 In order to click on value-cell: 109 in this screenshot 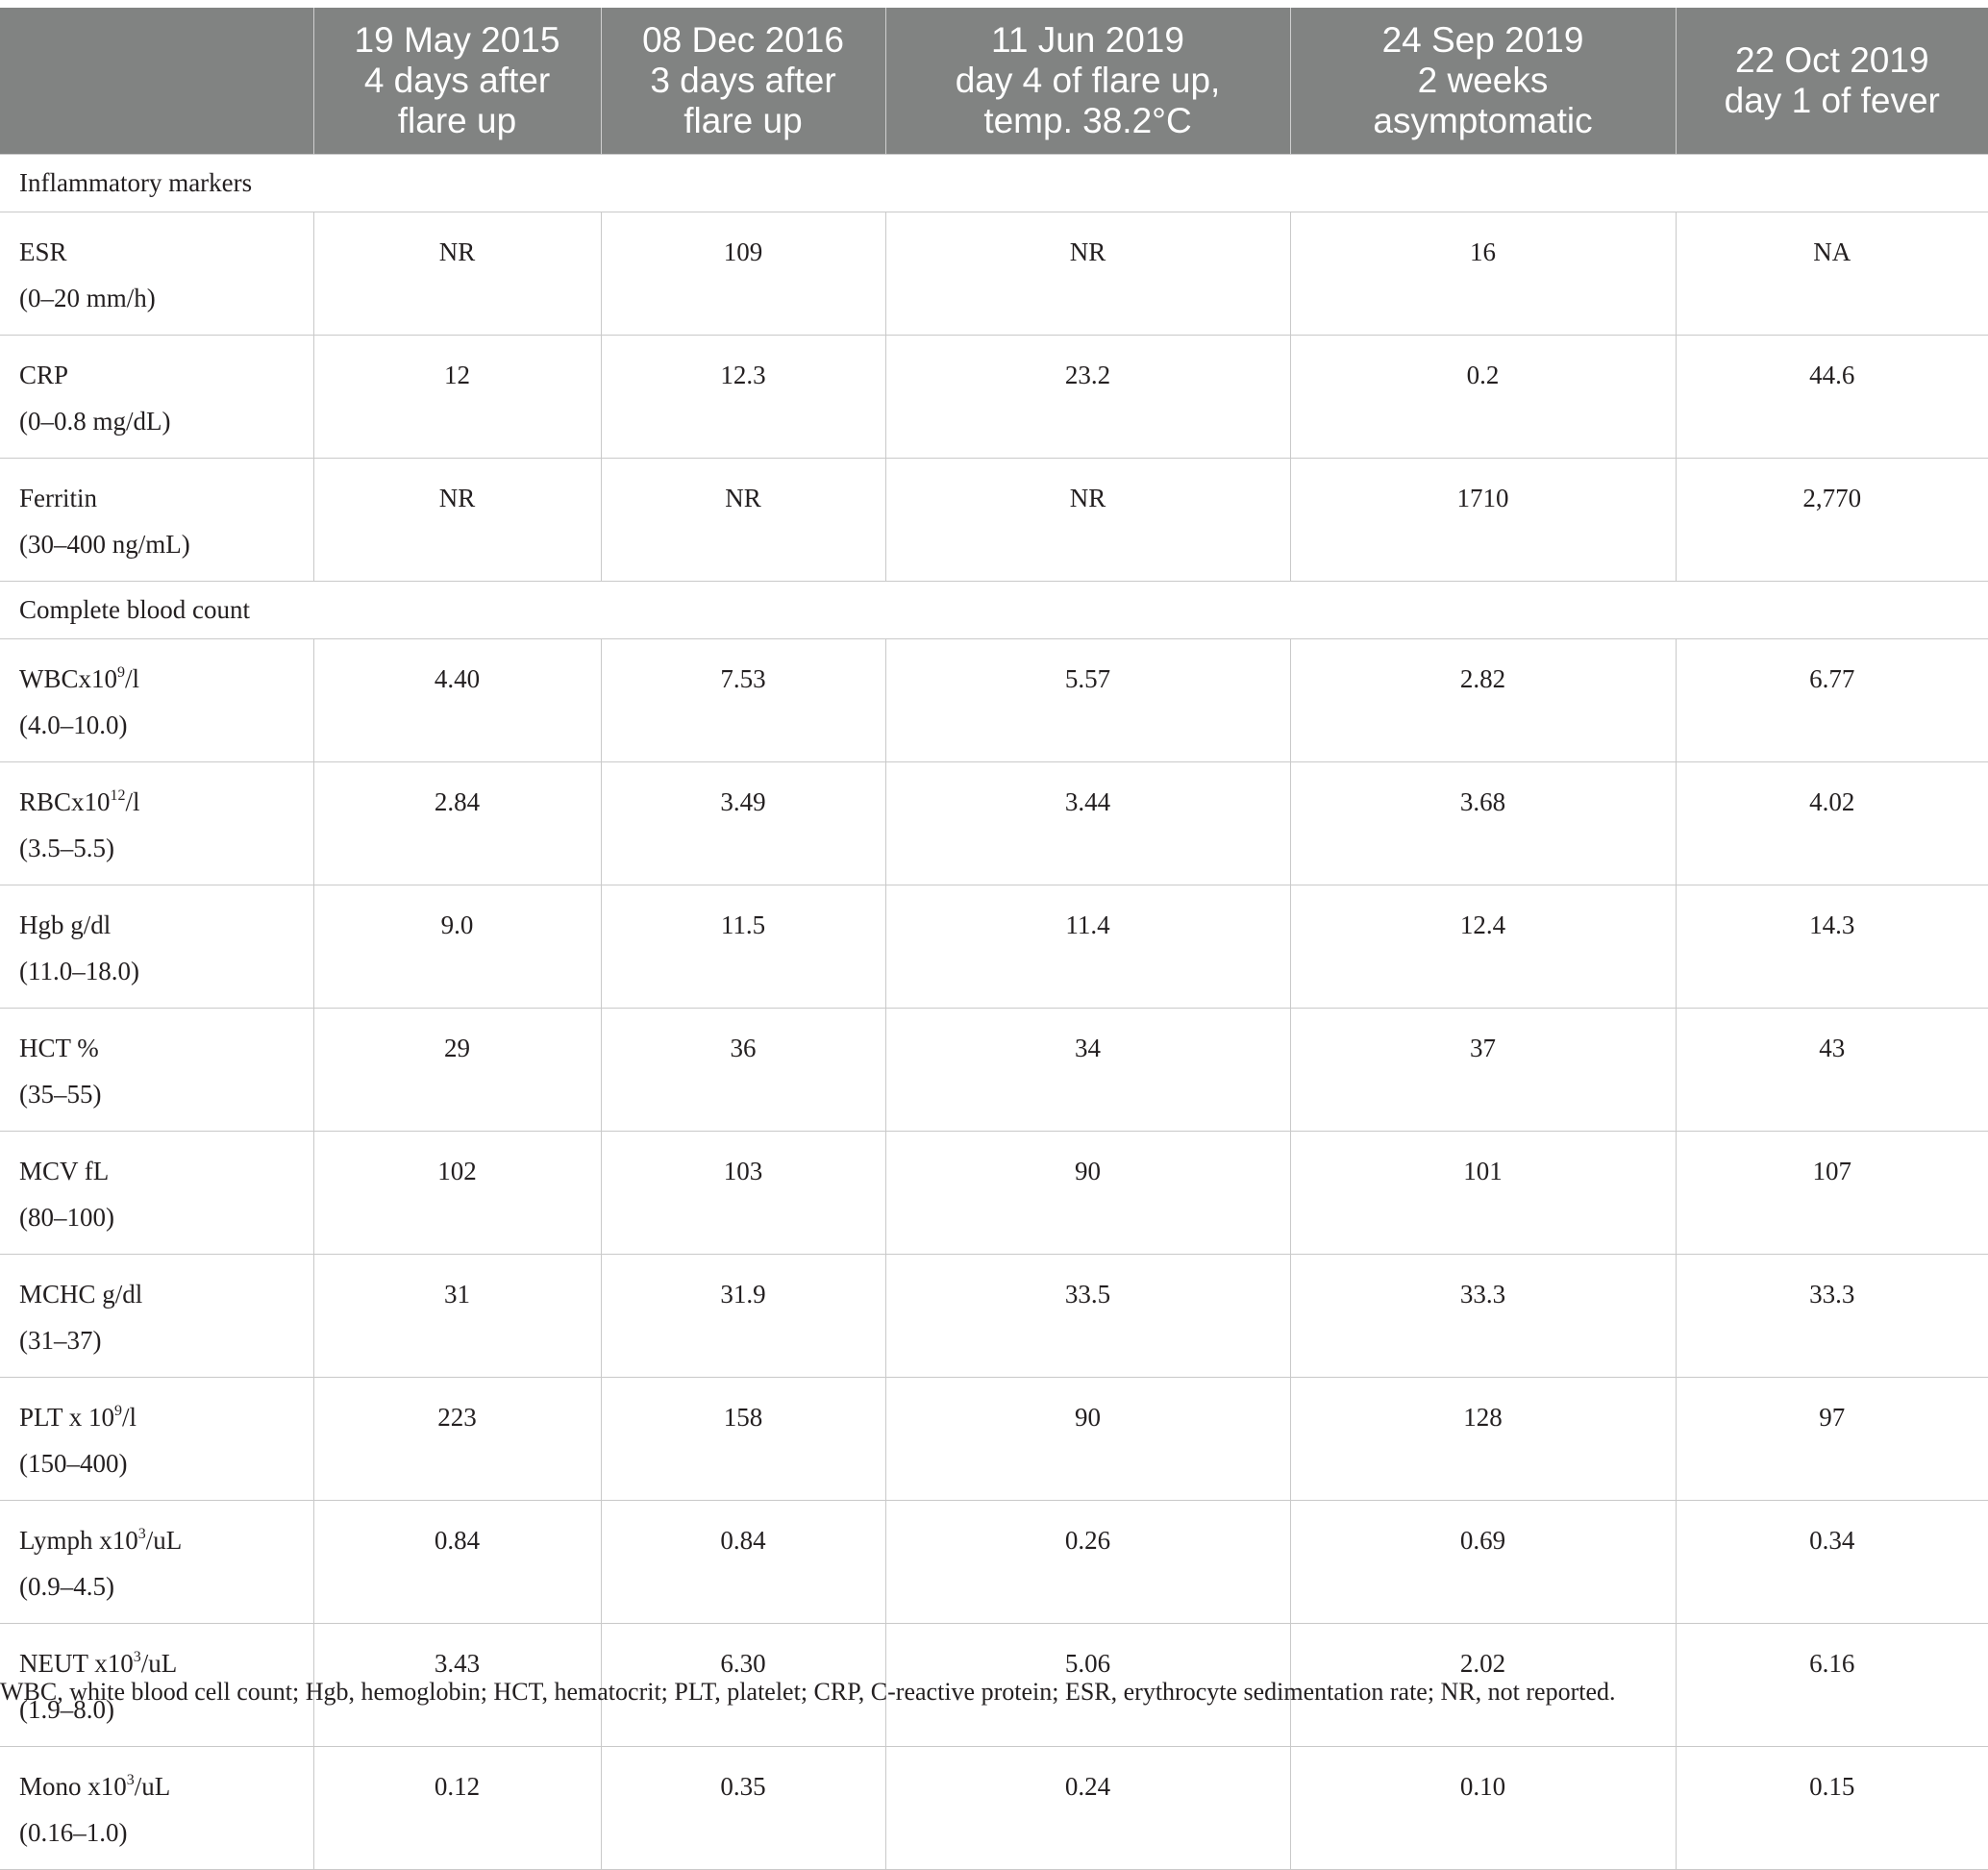, I will do `click(743, 274)`.